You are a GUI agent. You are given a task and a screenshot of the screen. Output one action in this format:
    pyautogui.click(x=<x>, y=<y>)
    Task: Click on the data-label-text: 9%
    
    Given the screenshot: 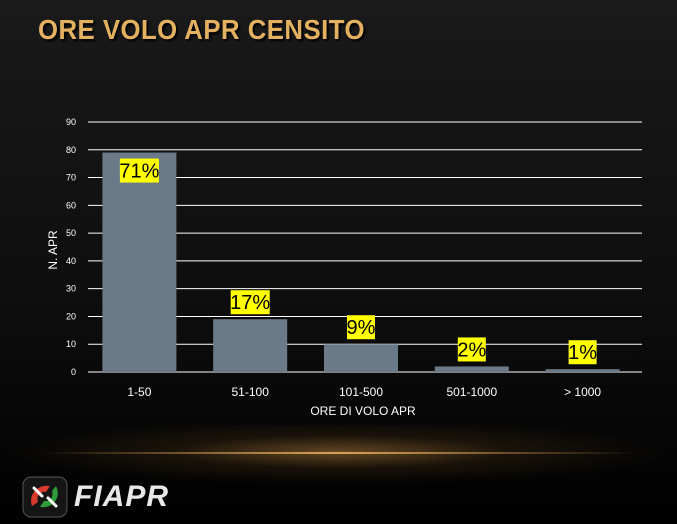 What is the action you would take?
    pyautogui.click(x=361, y=328)
    